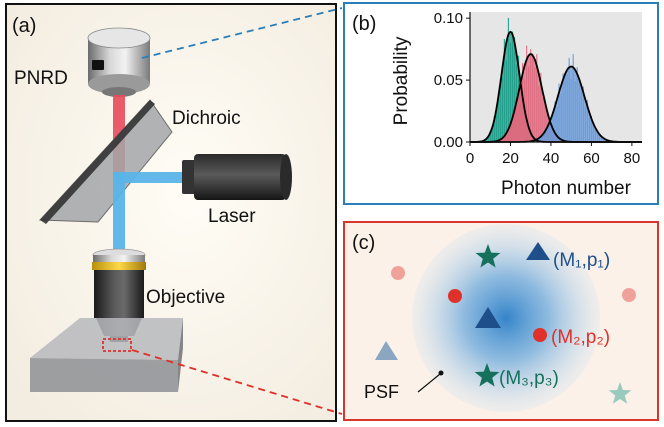 This screenshot has width=664, height=427. What do you see at coordinates (538, 251) in the screenshot?
I see `triangle-emitter-m1` at bounding box center [538, 251].